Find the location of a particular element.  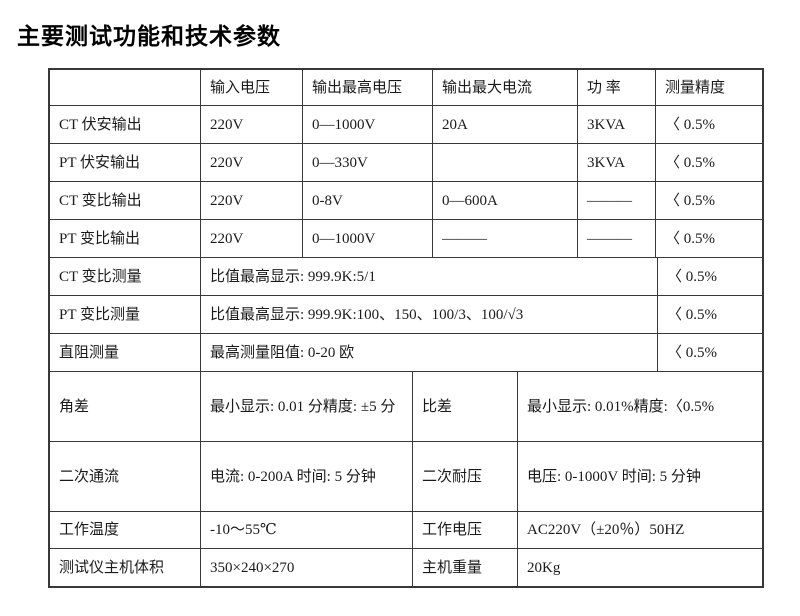

row-label: 二次通流 is located at coordinates (89, 476).